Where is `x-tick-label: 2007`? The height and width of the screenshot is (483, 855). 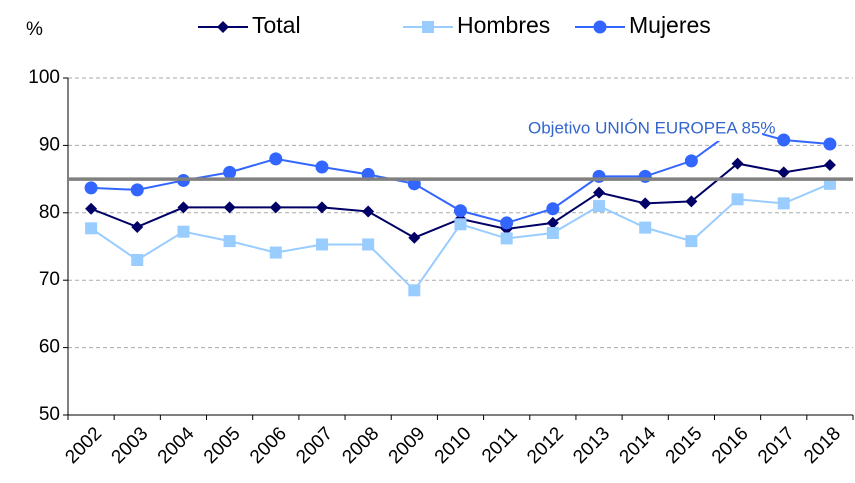
x-tick-label: 2007 is located at coordinates (314, 445).